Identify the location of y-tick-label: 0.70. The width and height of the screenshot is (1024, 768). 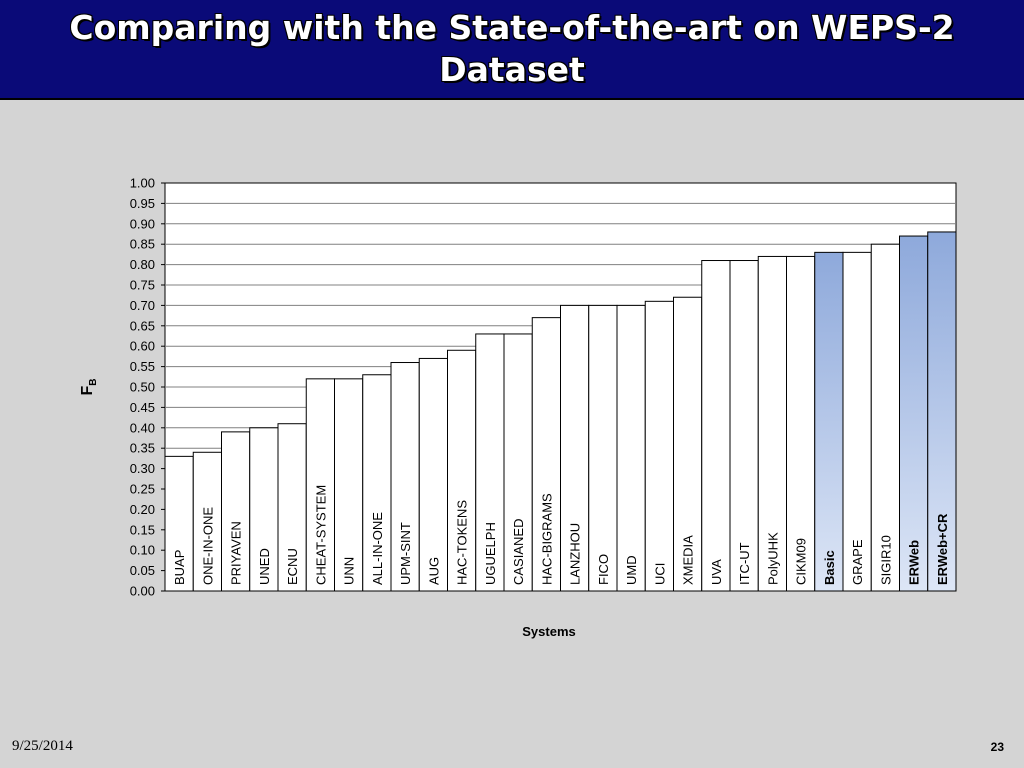
(142, 305).